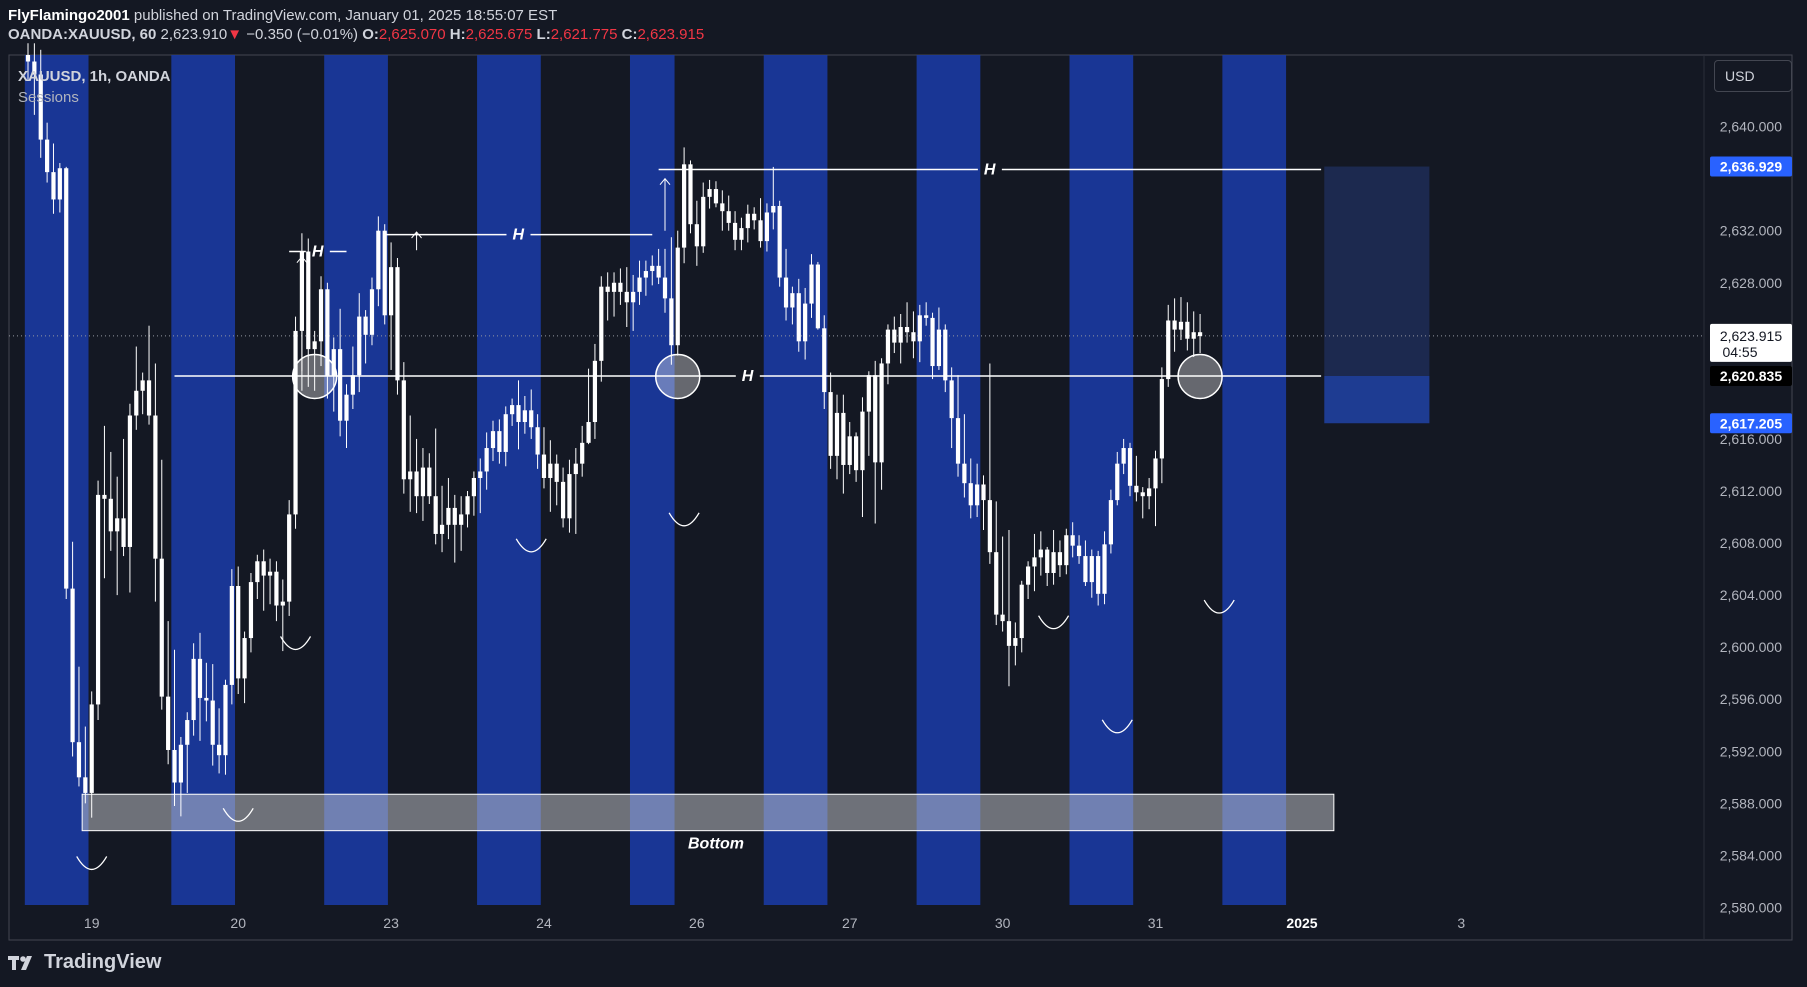 The width and height of the screenshot is (1807, 987). Describe the element at coordinates (391, 923) in the screenshot. I see `time-tick-label: 23` at that location.